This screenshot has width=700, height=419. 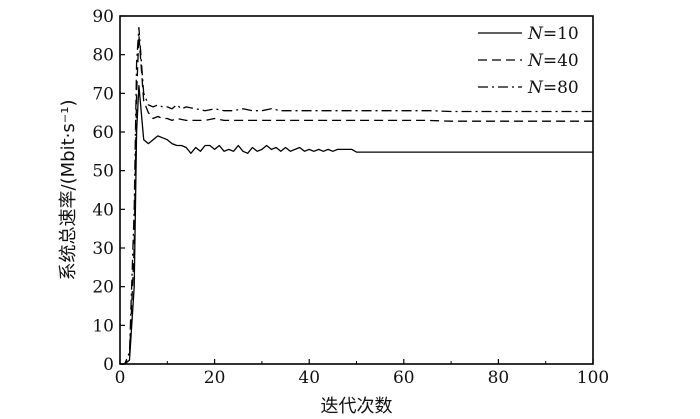 What do you see at coordinates (68, 190) in the screenshot?
I see `y-axis-label: 系统总速率/(Mbit·s⁻¹)` at bounding box center [68, 190].